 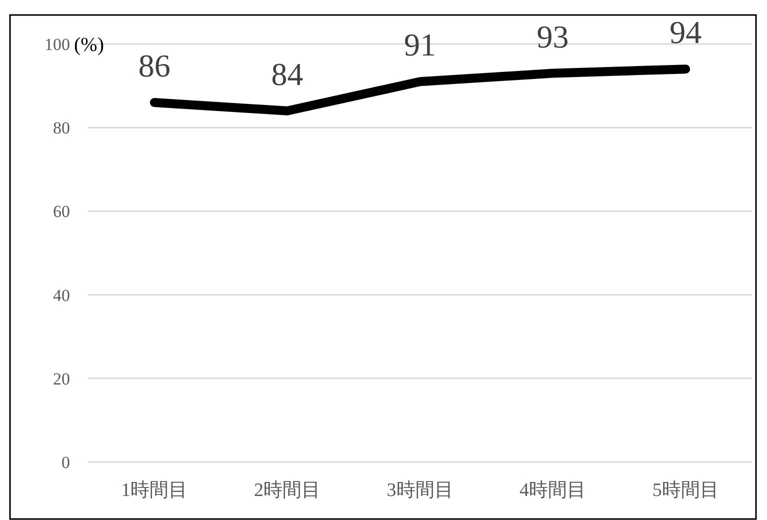 What do you see at coordinates (66, 462) in the screenshot?
I see `y-tick-label: 0` at bounding box center [66, 462].